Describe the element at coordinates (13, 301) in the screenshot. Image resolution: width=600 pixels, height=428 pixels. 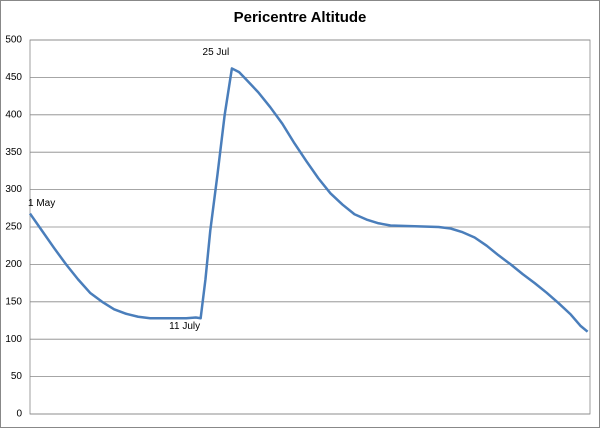
I see `y-tick-label: 150` at that location.